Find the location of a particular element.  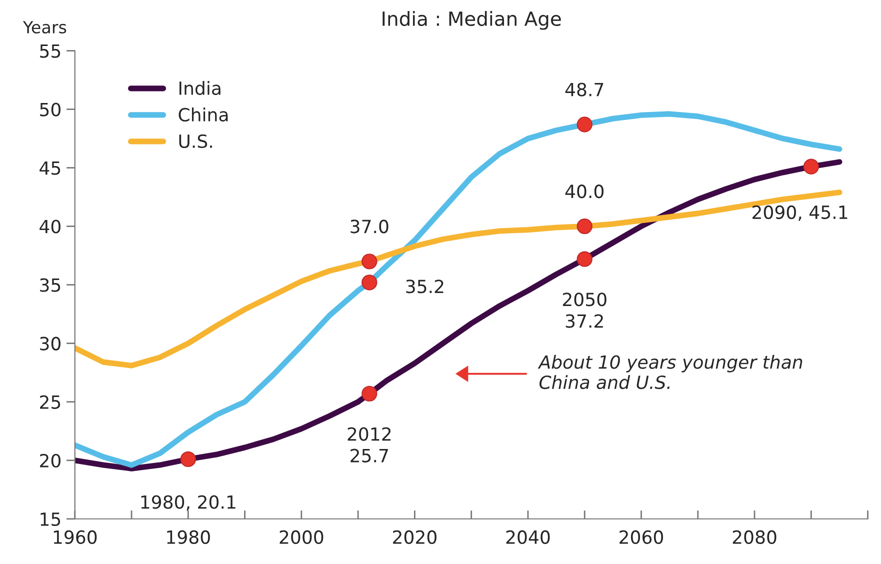

y-tick-label: 15 is located at coordinates (50, 519).